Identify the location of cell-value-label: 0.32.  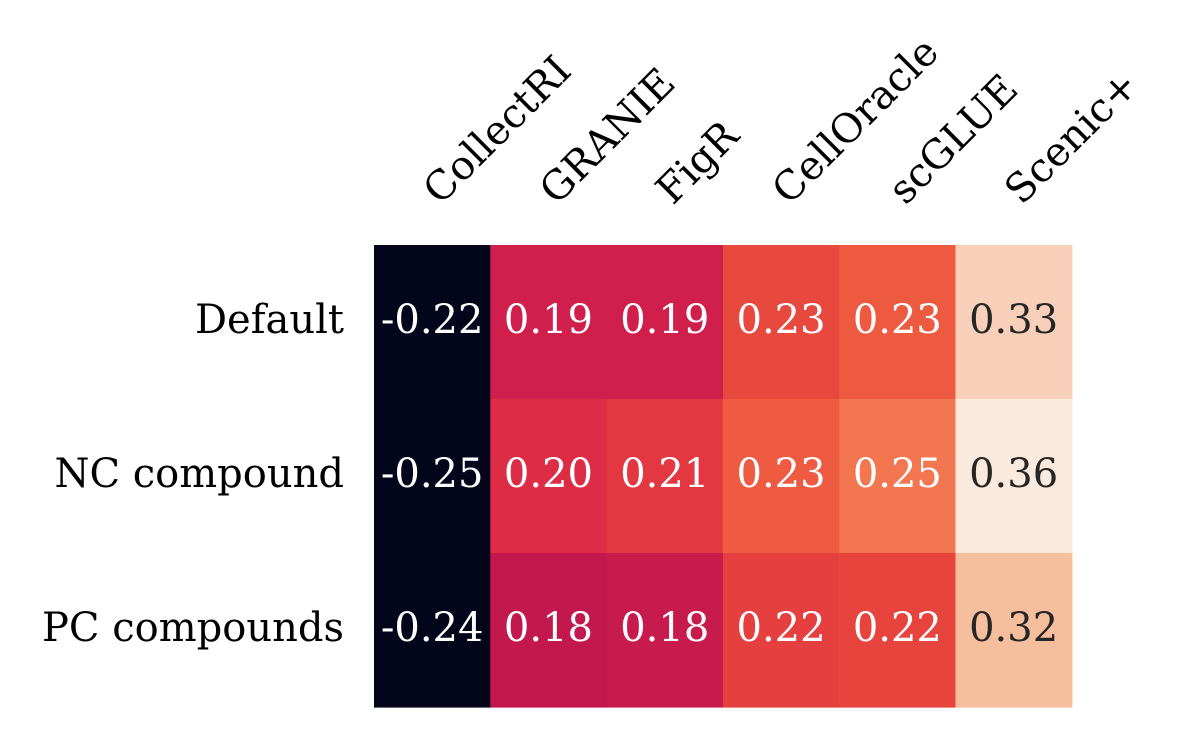
(1013, 628).